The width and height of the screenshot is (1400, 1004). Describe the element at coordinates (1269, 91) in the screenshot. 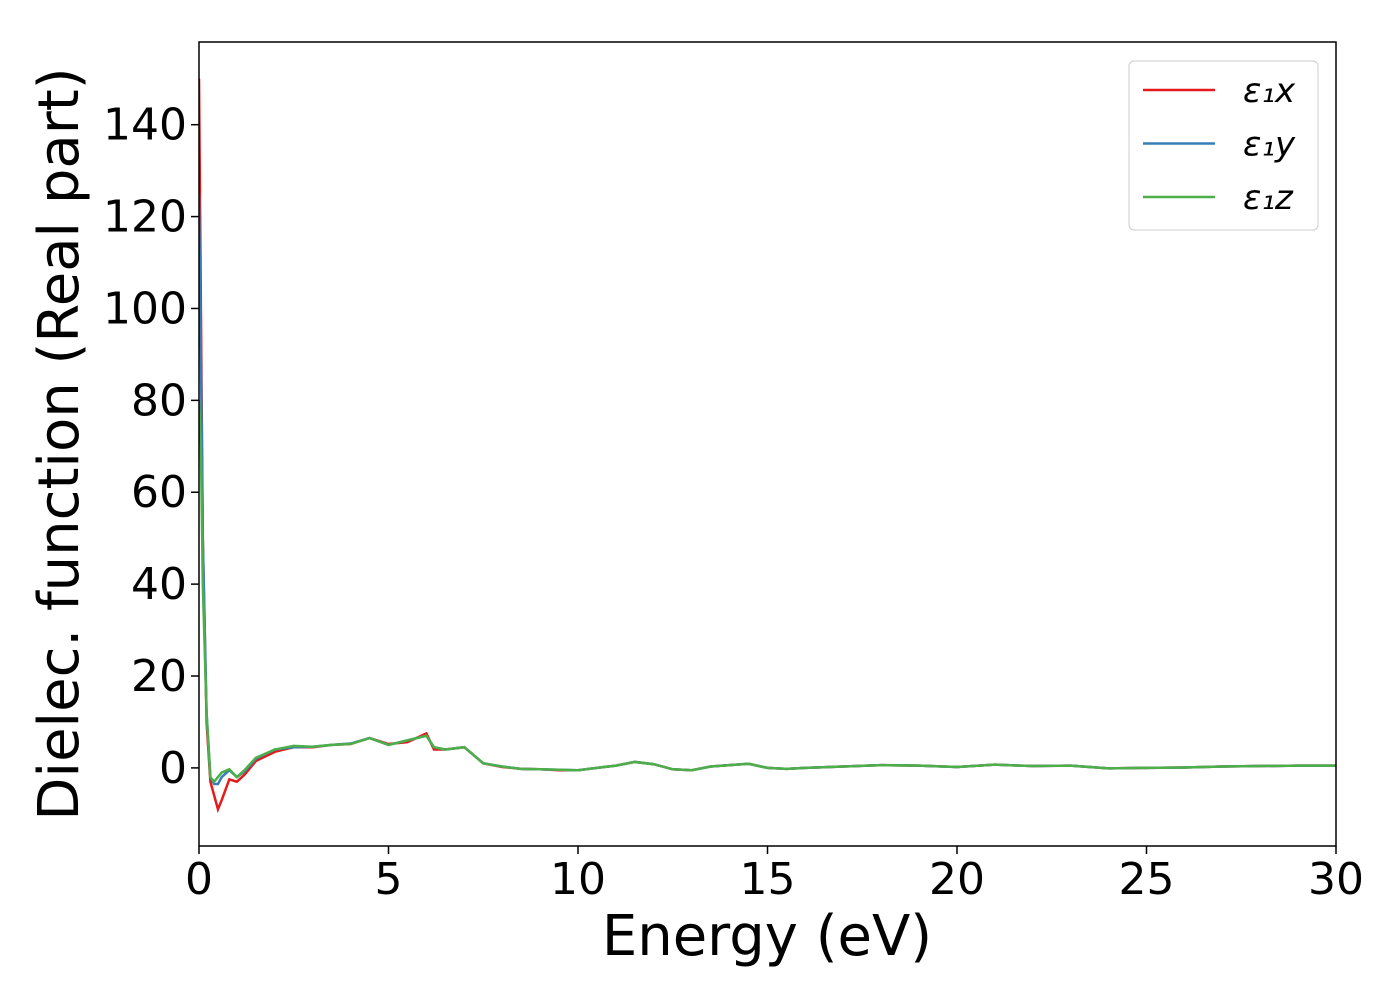

I see `legend-label: ε₁x` at that location.